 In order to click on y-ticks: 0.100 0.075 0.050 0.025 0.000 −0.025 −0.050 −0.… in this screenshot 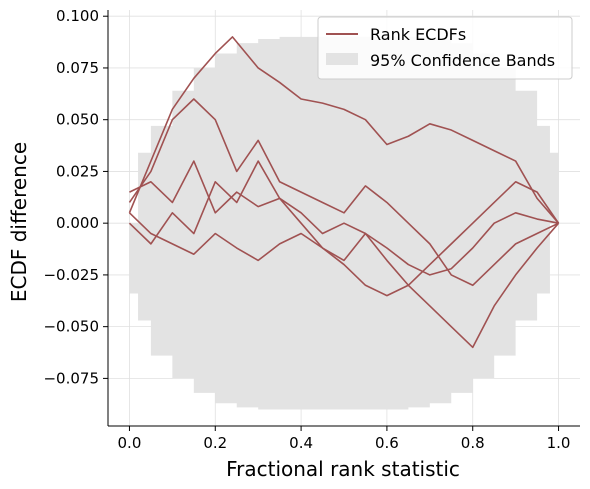, I will do `click(75, 197)`.